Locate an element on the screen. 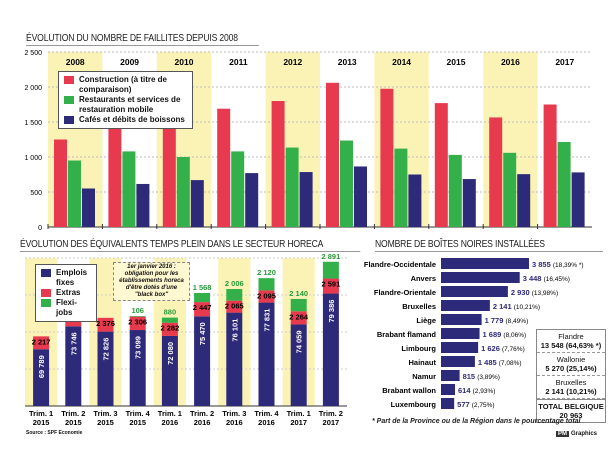 The height and width of the screenshot is (449, 611). flandre-value: 13 548 (64,63% *) is located at coordinates (571, 345).